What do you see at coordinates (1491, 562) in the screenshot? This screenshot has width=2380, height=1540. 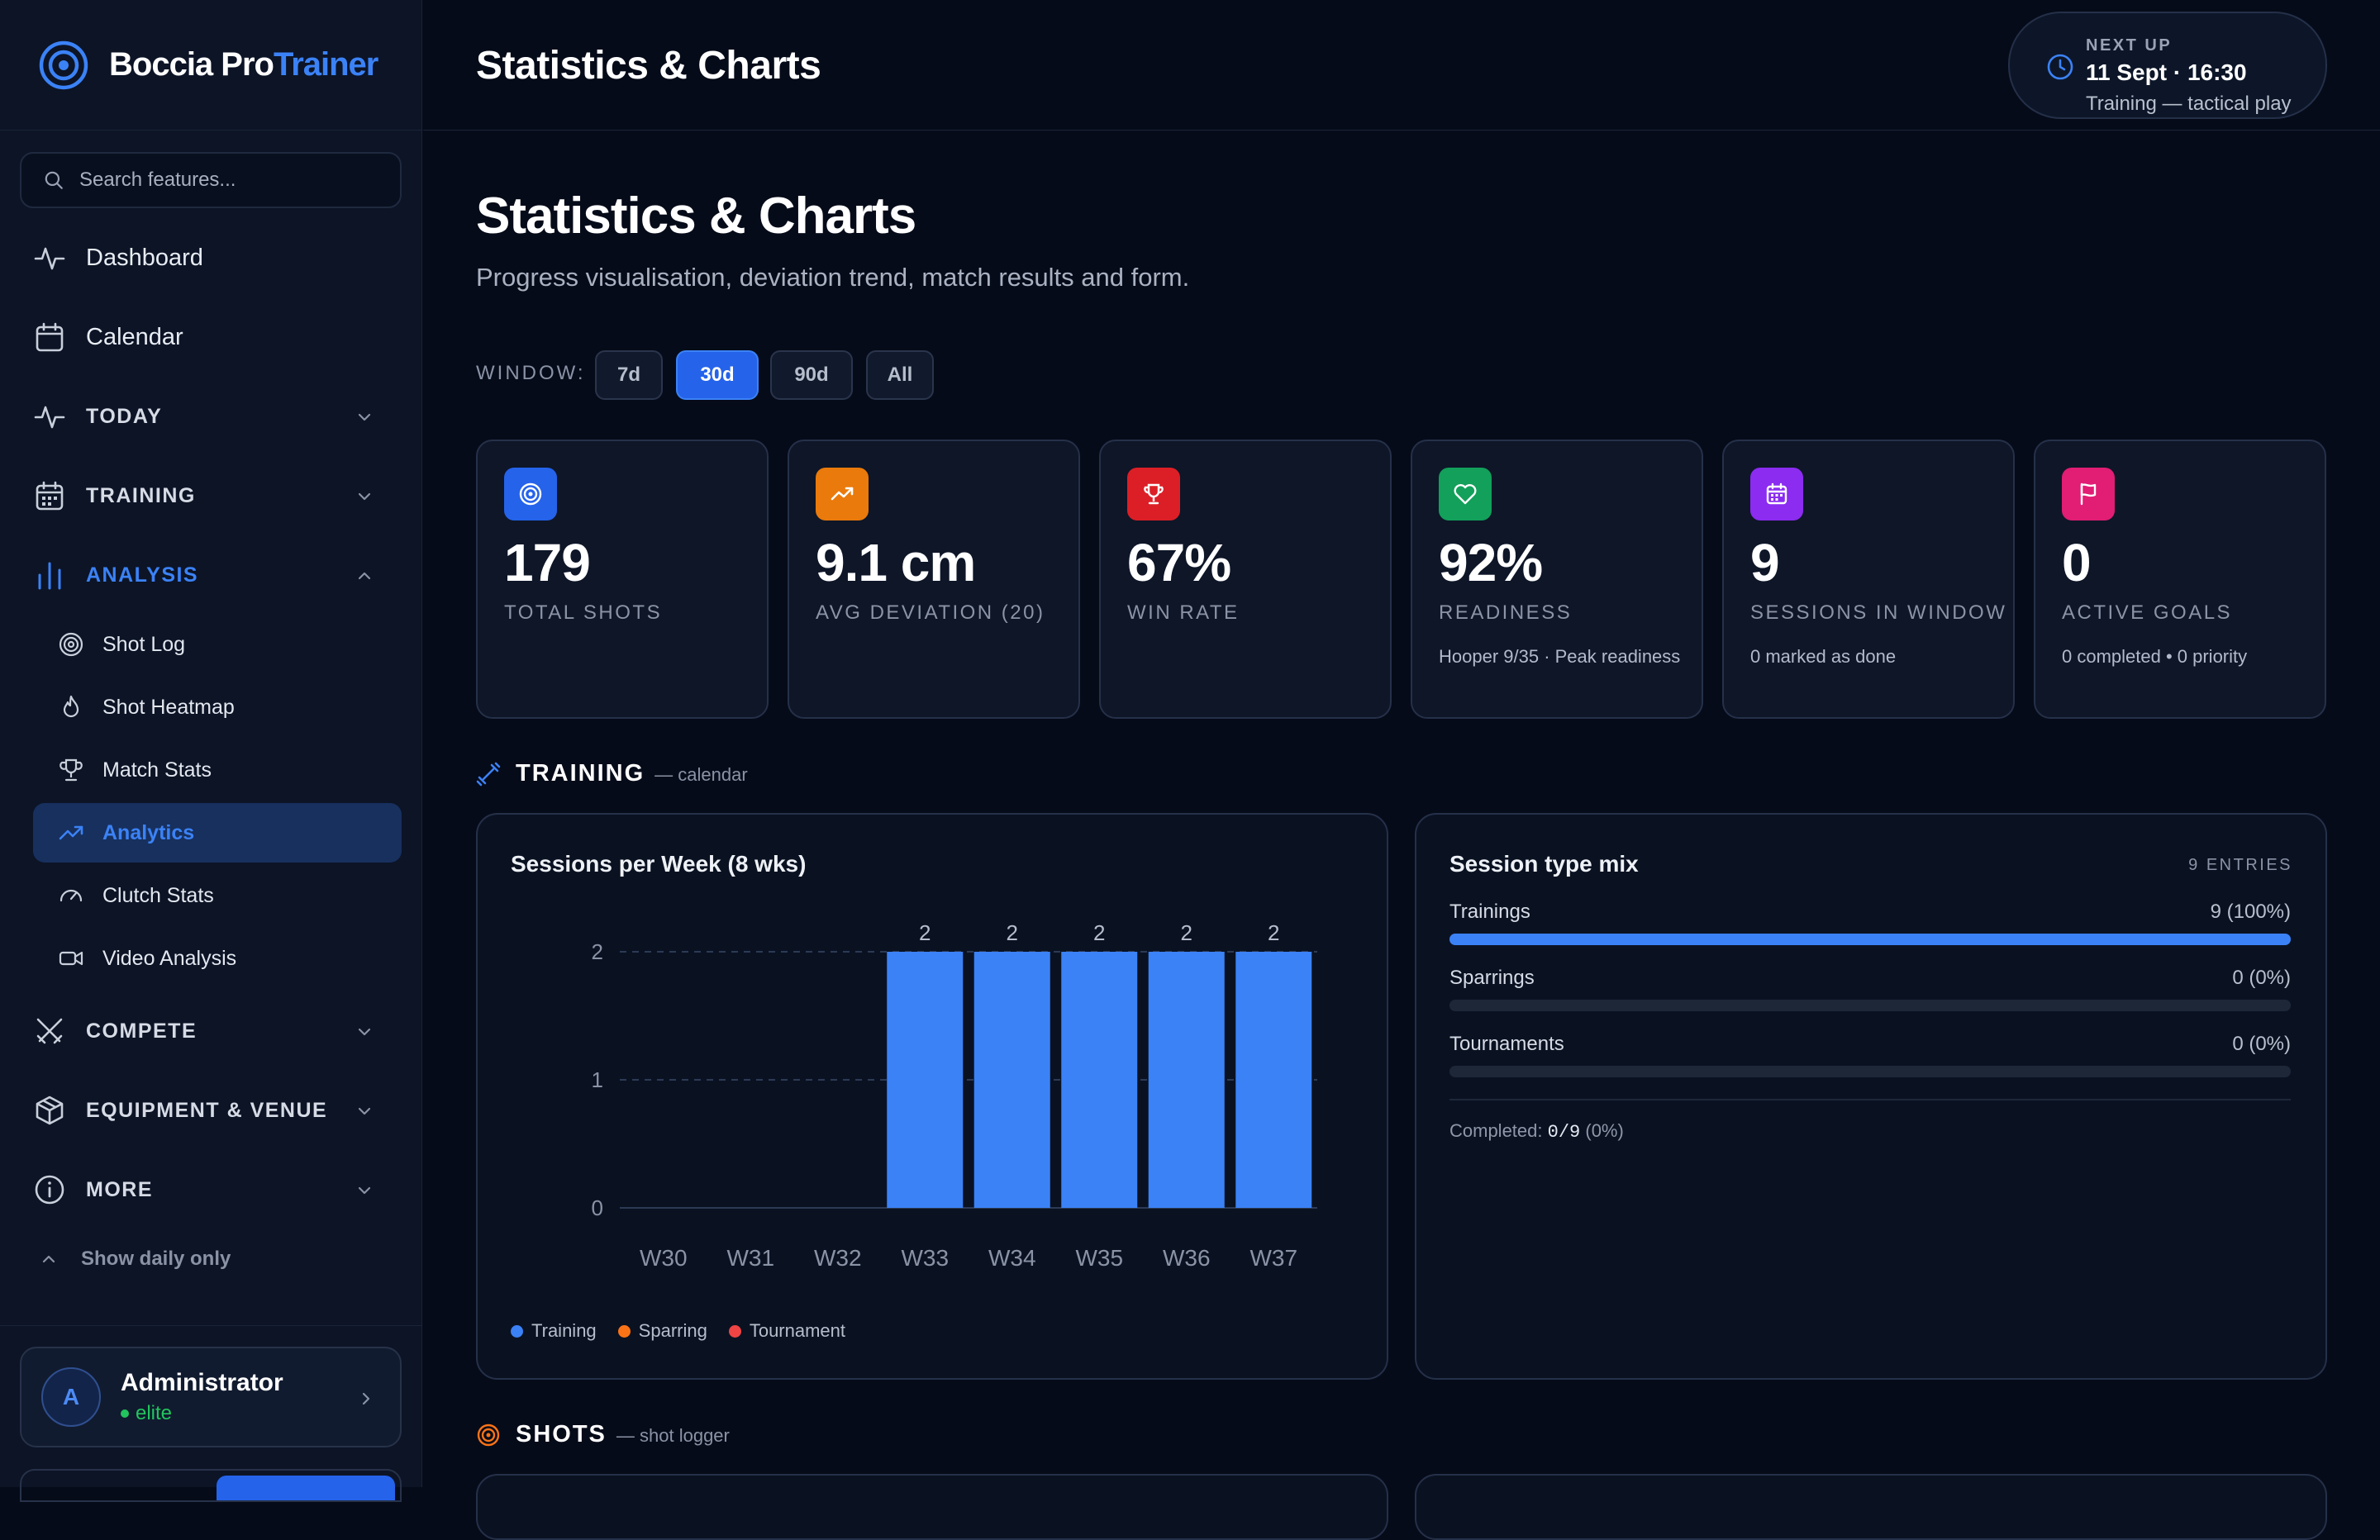 I see `stat-value: 92%` at bounding box center [1491, 562].